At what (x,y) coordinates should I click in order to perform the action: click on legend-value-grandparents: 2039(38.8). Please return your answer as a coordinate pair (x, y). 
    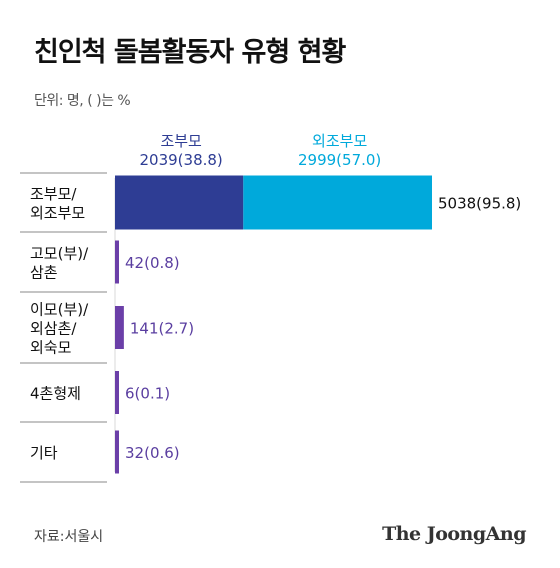
    Looking at the image, I should click on (181, 160).